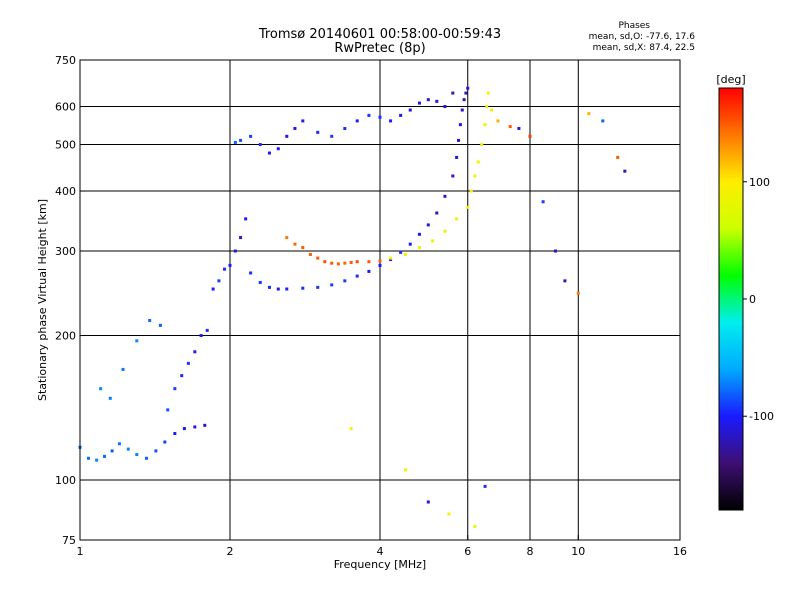  Describe the element at coordinates (380, 48) in the screenshot. I see `chart-subtitle: RwPretec (8p)` at that location.